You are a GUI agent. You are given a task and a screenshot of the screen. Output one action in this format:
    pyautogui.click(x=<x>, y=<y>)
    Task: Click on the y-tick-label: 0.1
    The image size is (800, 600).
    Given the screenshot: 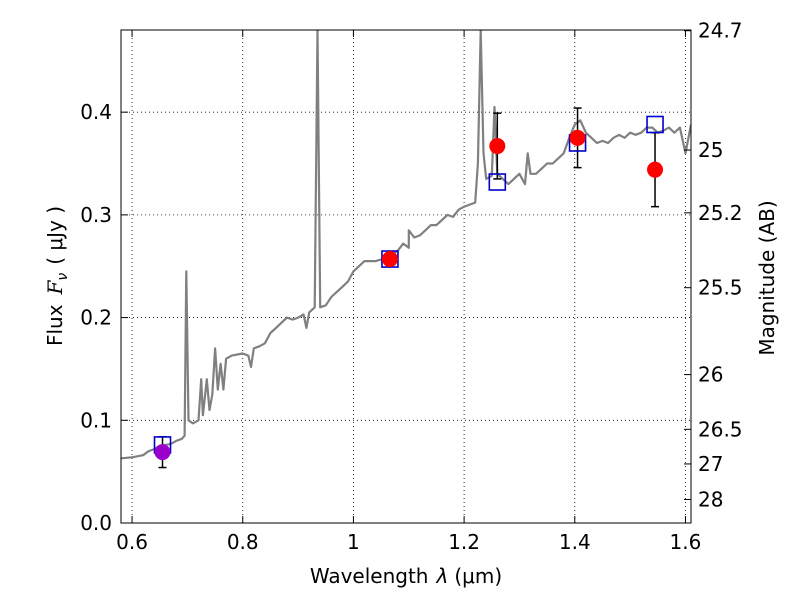 What is the action you would take?
    pyautogui.click(x=96, y=420)
    